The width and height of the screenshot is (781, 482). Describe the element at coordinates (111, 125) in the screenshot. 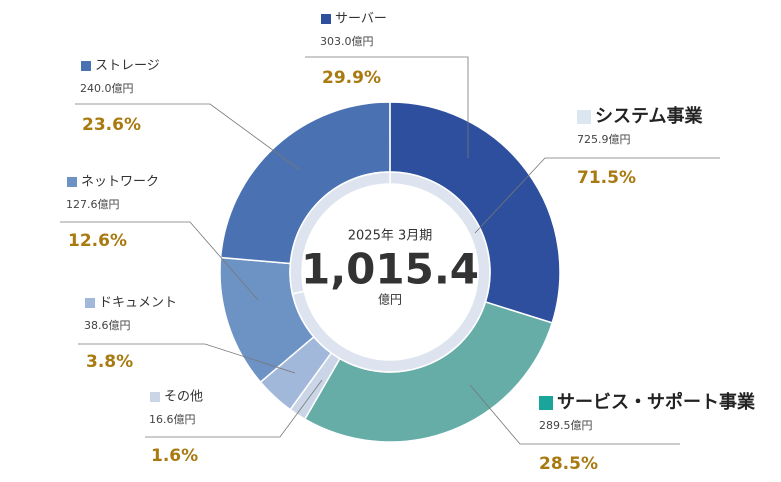

I see `segment-percent: 23.6%` at that location.